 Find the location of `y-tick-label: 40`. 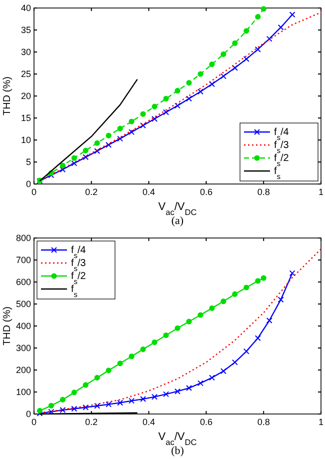

y-tick-label: 40 is located at coordinates (25, 8).